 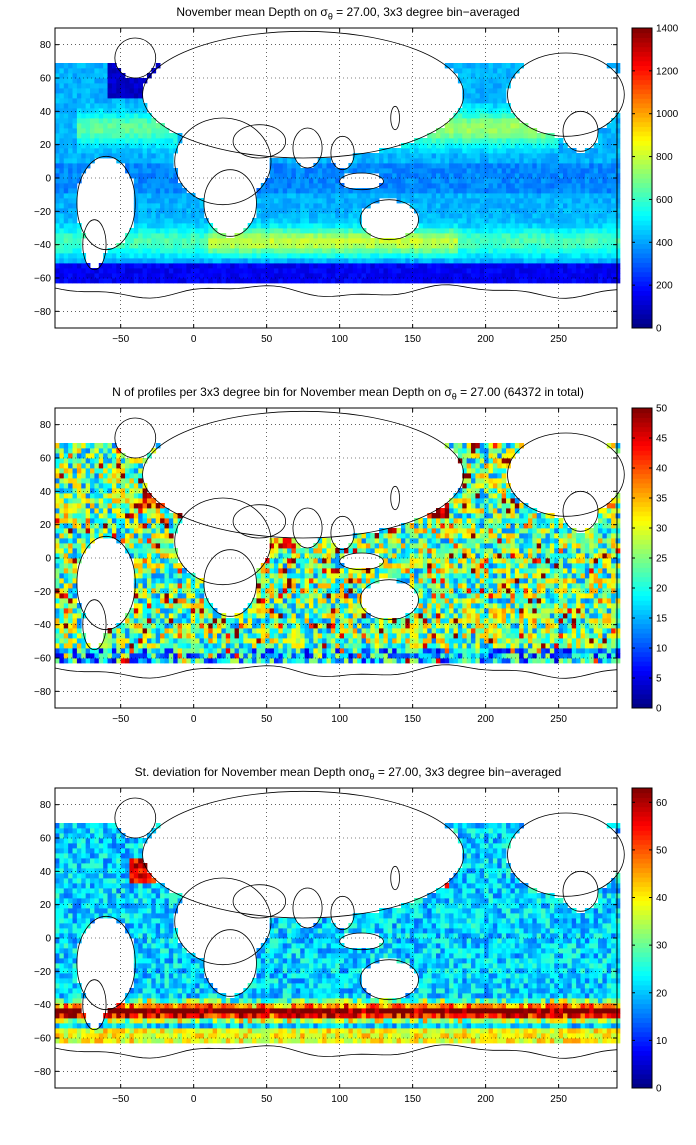 What do you see at coordinates (342, 153) in the screenshot?
I see `coastline` at bounding box center [342, 153].